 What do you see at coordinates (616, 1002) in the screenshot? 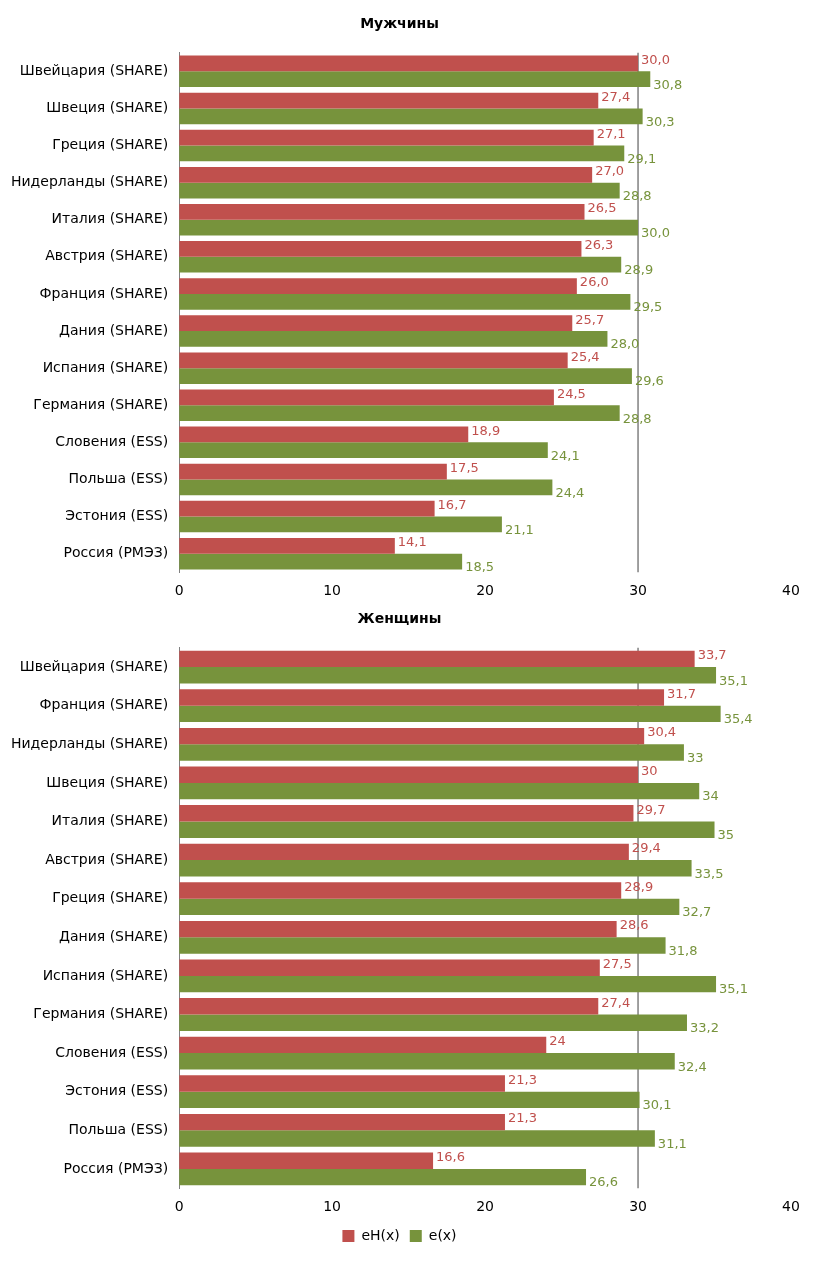
I see `data-label: 27,4` at bounding box center [616, 1002].